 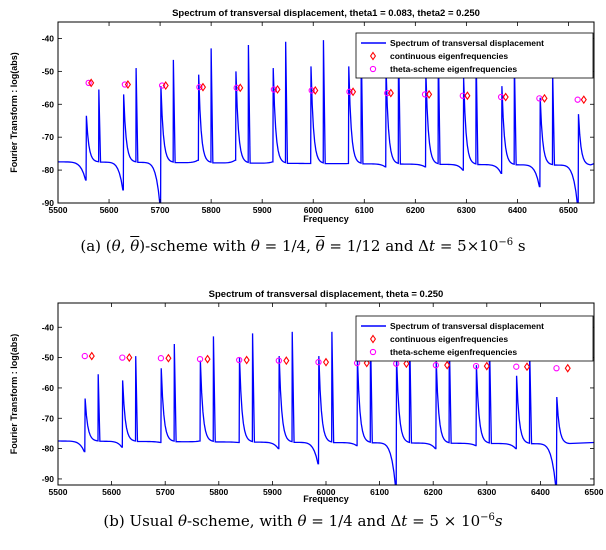 I want to click on caption-b-text-3: = 1/4 and Δ, so click(x=354, y=521).